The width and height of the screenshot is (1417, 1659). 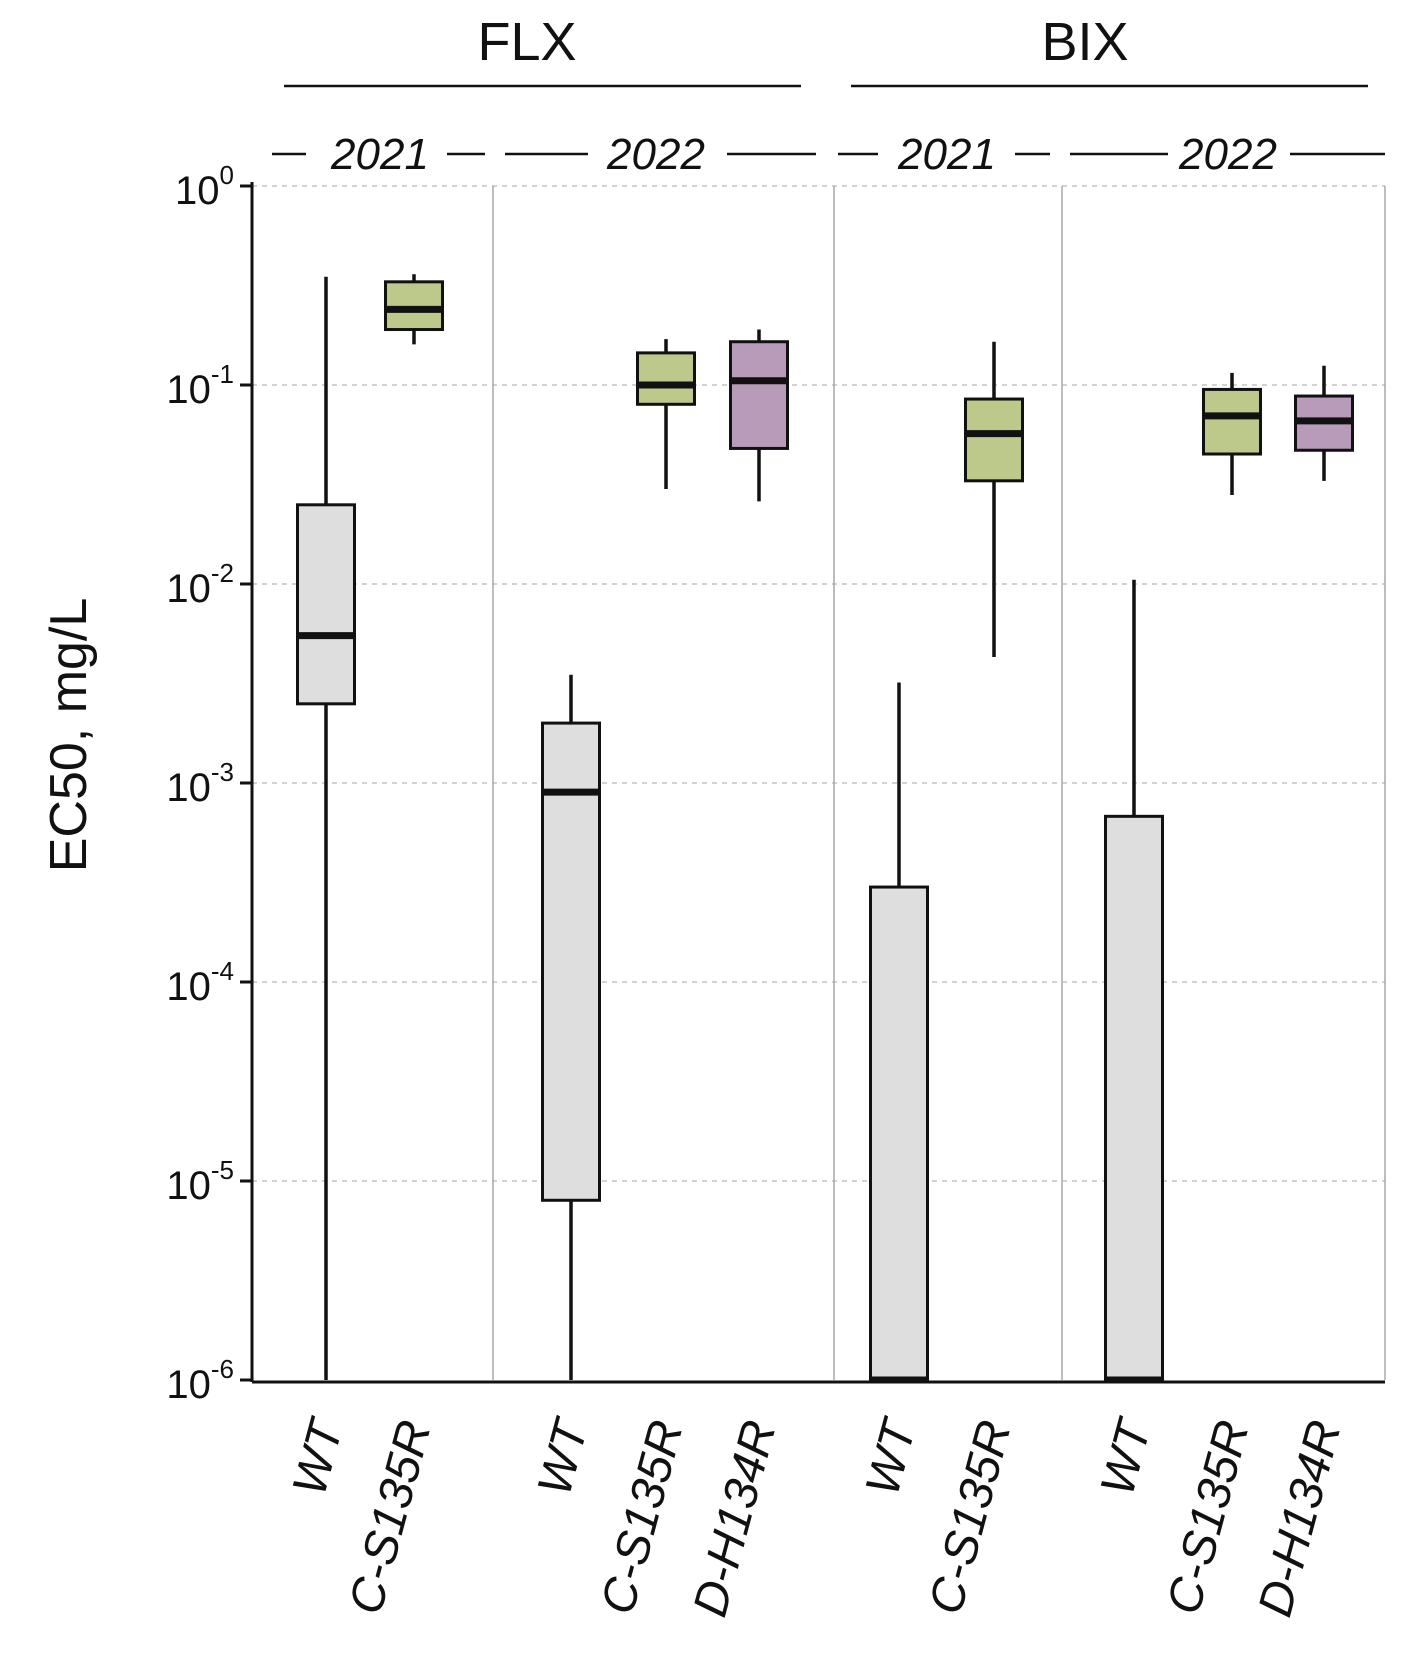 I want to click on y-ticks: 10⁰ 10⁻¹ 10⁻² 10⁻³ 10⁻⁴ 10⁻⁵ 10⁻⁶, so click(x=209, y=783).